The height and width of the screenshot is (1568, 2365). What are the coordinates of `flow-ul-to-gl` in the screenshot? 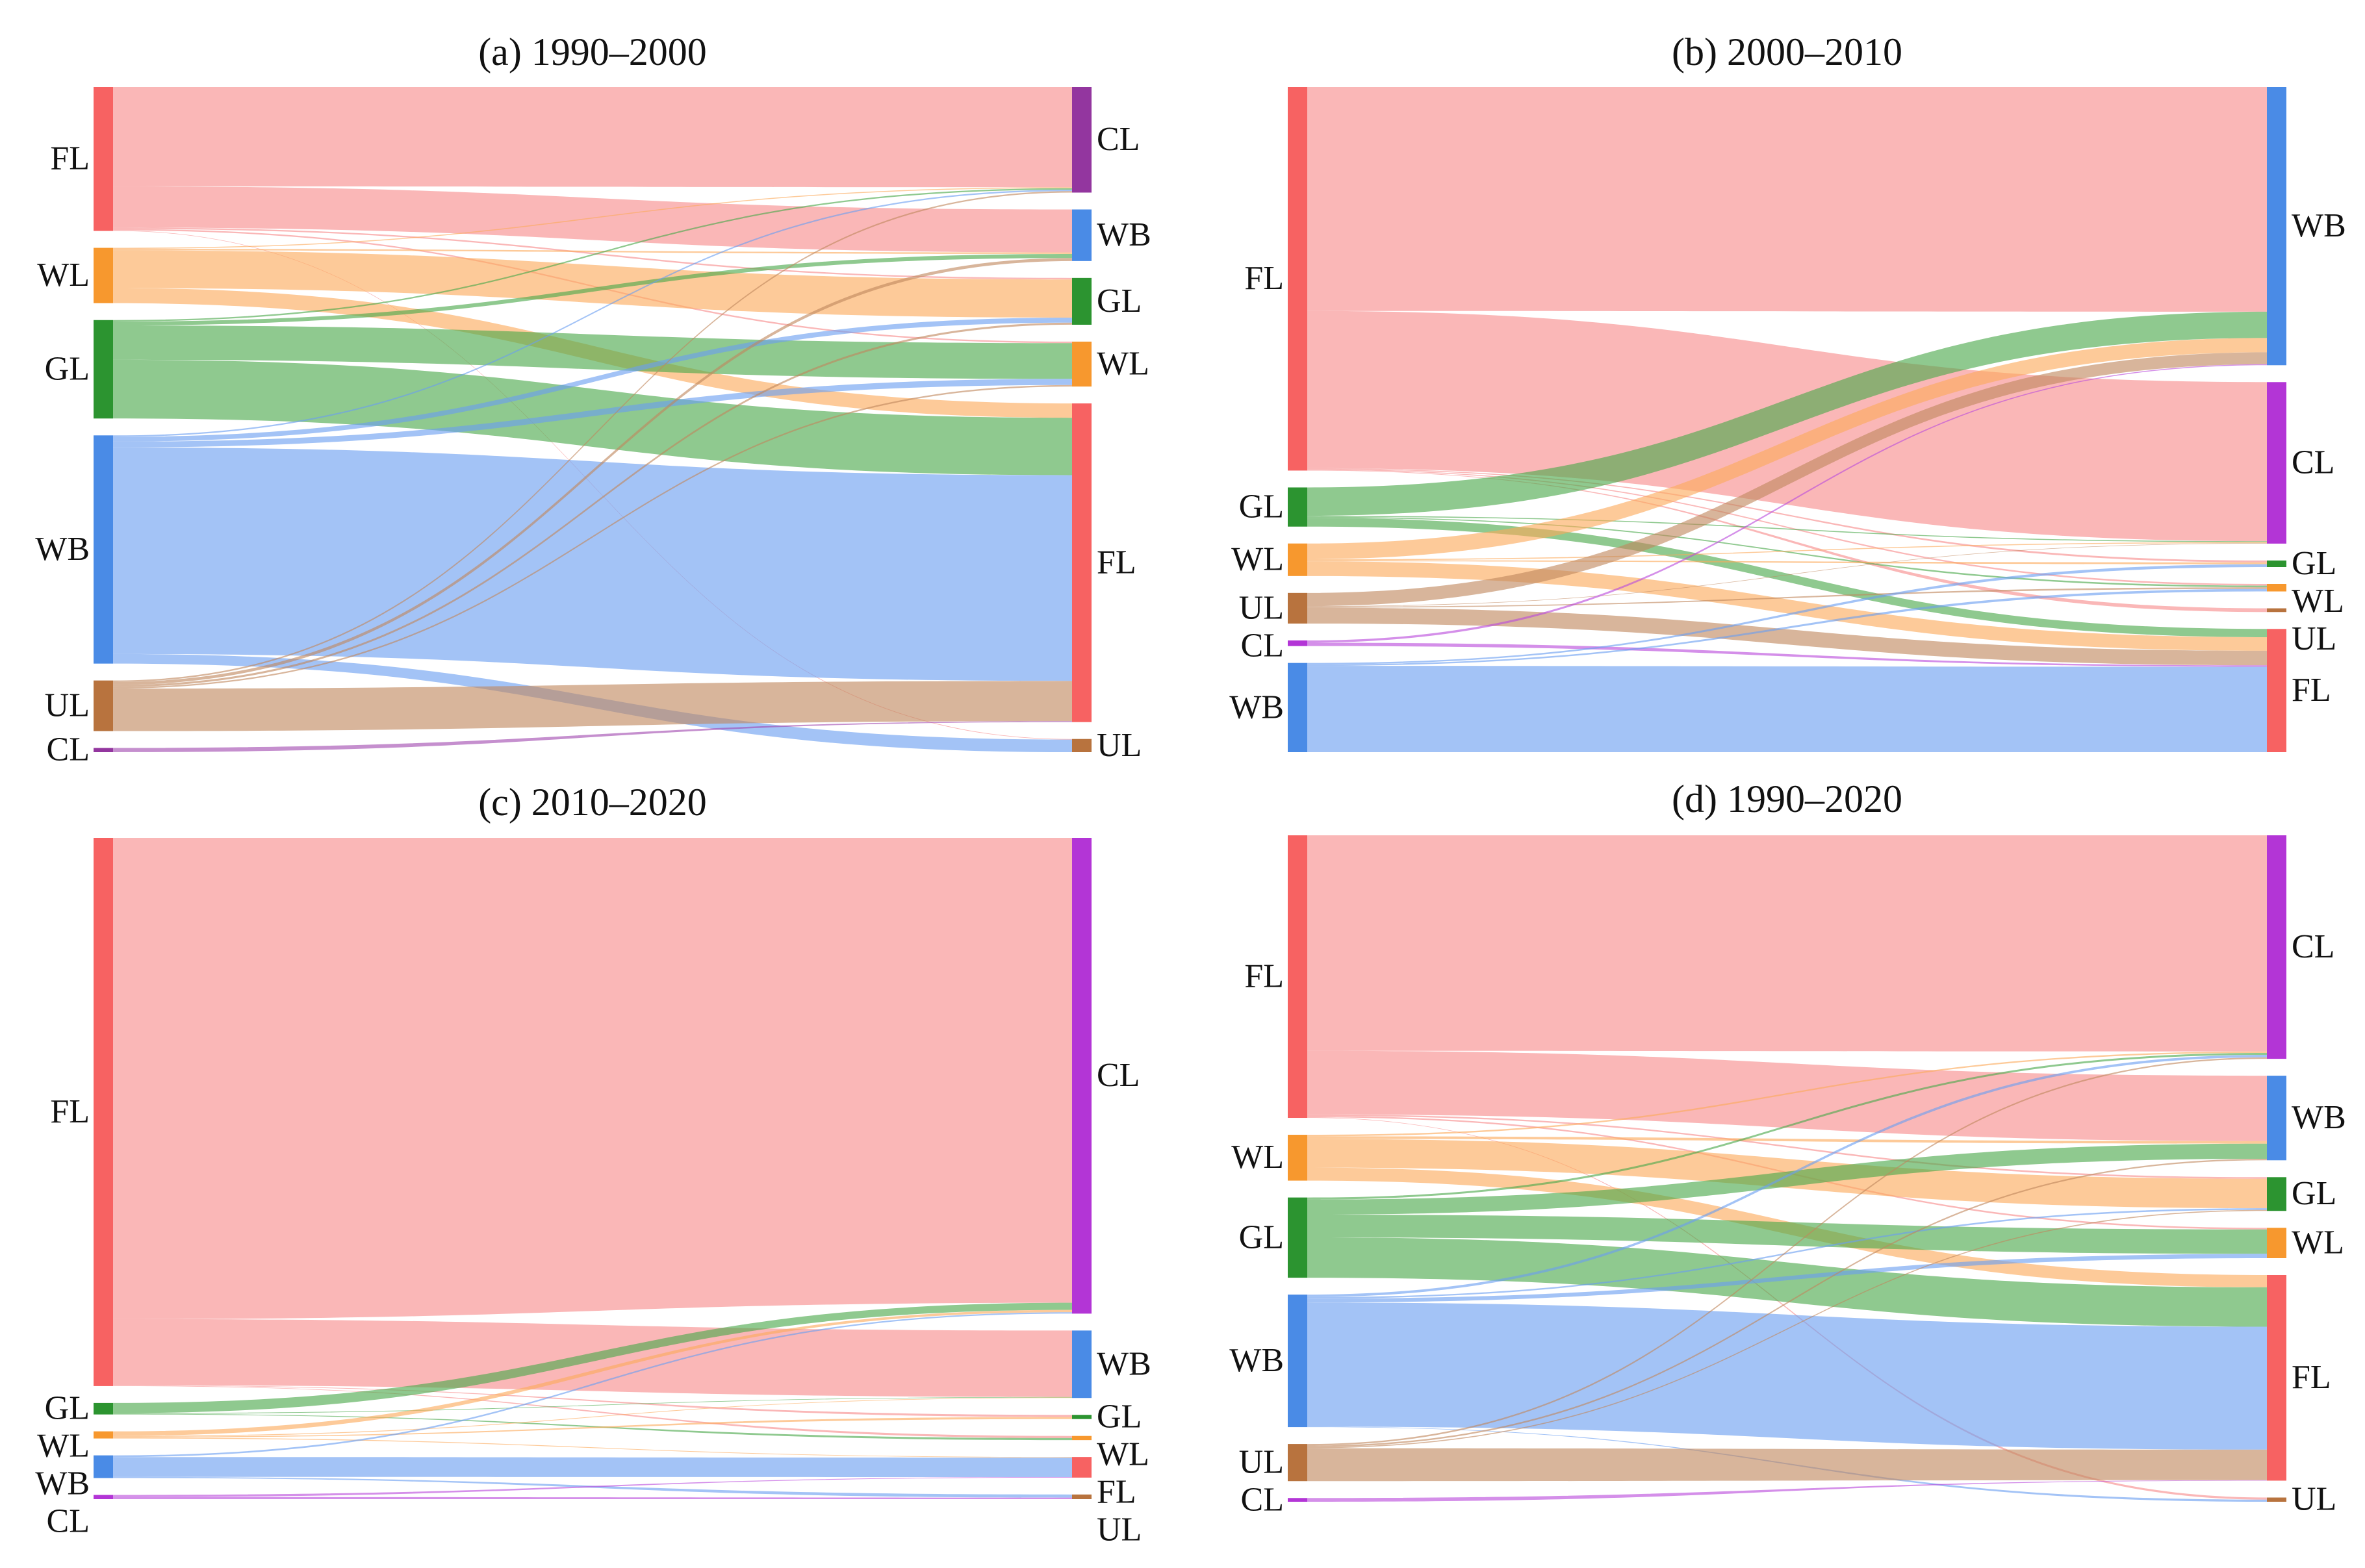 It's located at (593, 504).